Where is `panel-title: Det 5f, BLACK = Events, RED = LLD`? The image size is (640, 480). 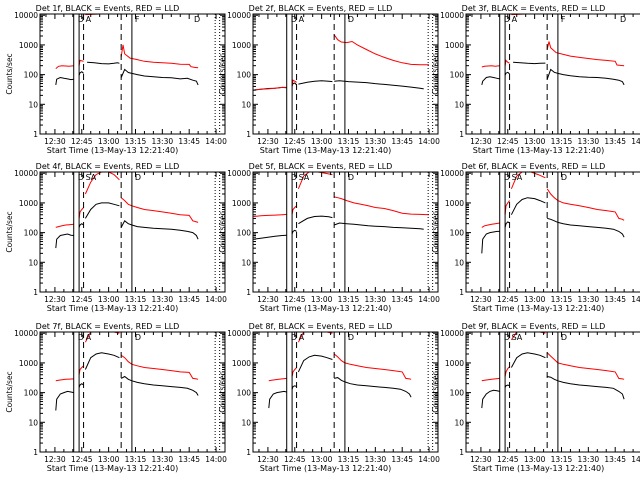
panel-title: Det 5f, BLACK = Events, RED = LLD is located at coordinates (321, 166).